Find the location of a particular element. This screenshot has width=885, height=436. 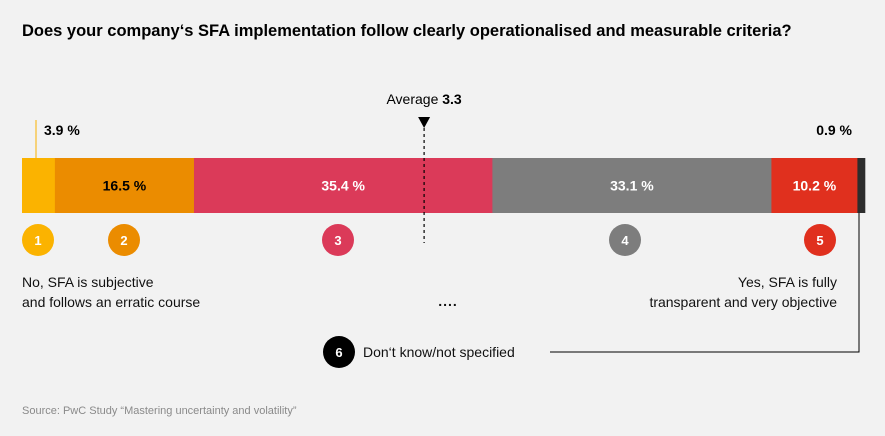

dont-know-connector is located at coordinates (705, 283).